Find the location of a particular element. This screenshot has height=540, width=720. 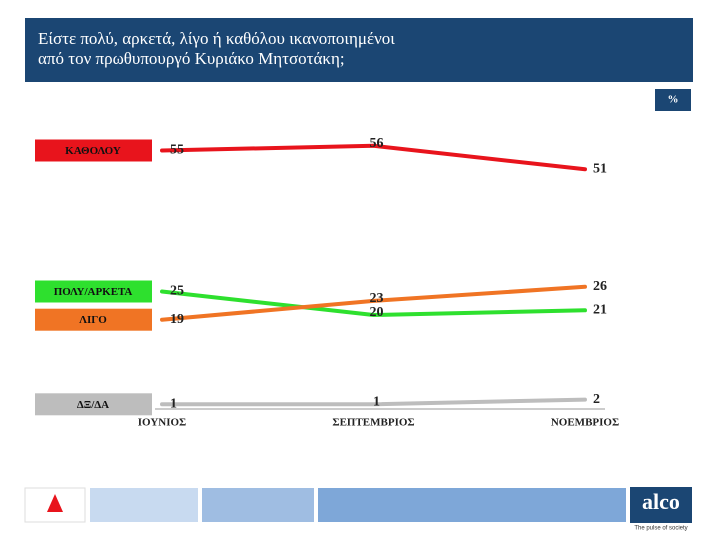

unit-badge-text: % is located at coordinates (673, 100).